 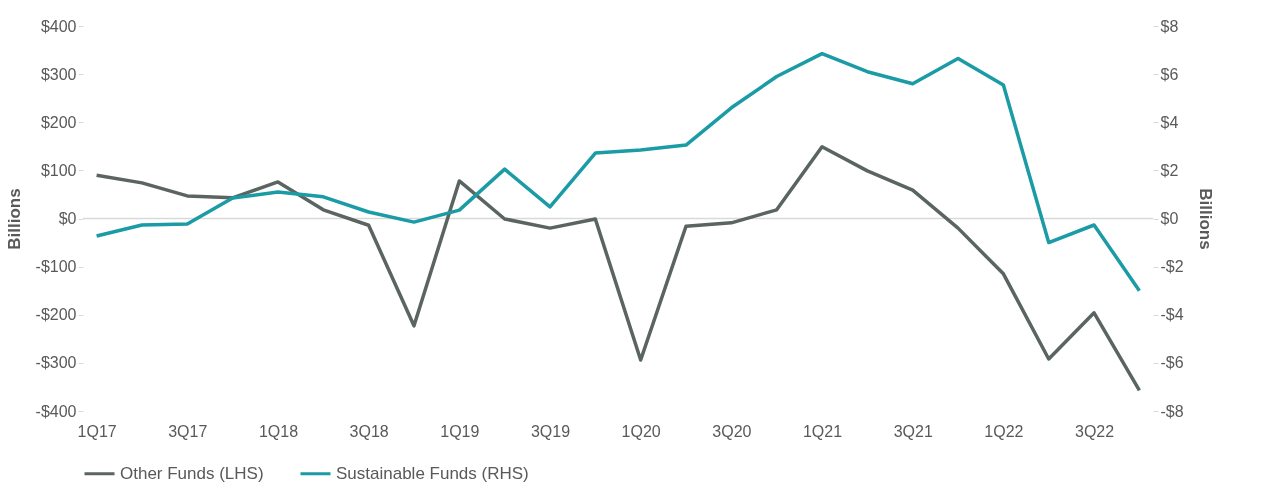 I want to click on y-tick-label: $400, so click(x=58, y=26).